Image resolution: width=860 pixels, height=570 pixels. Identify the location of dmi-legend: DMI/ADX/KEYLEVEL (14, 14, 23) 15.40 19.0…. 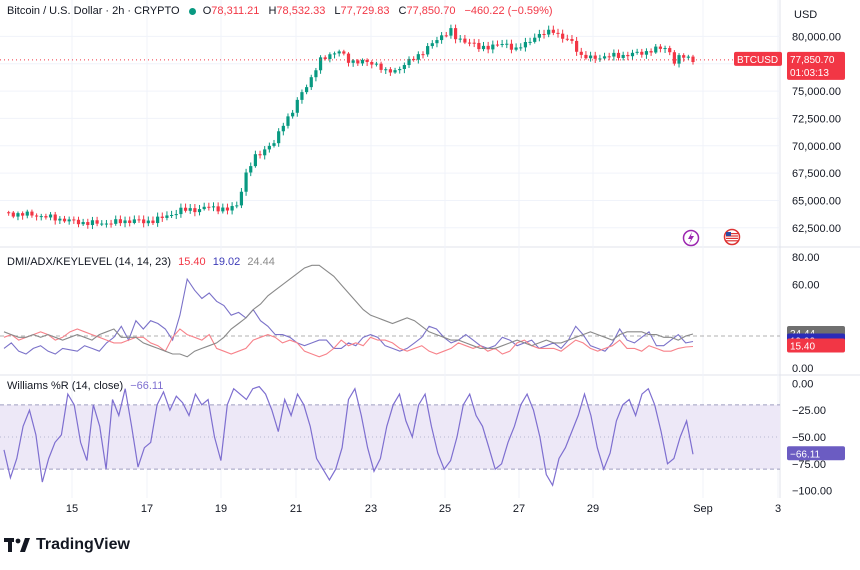
(141, 262).